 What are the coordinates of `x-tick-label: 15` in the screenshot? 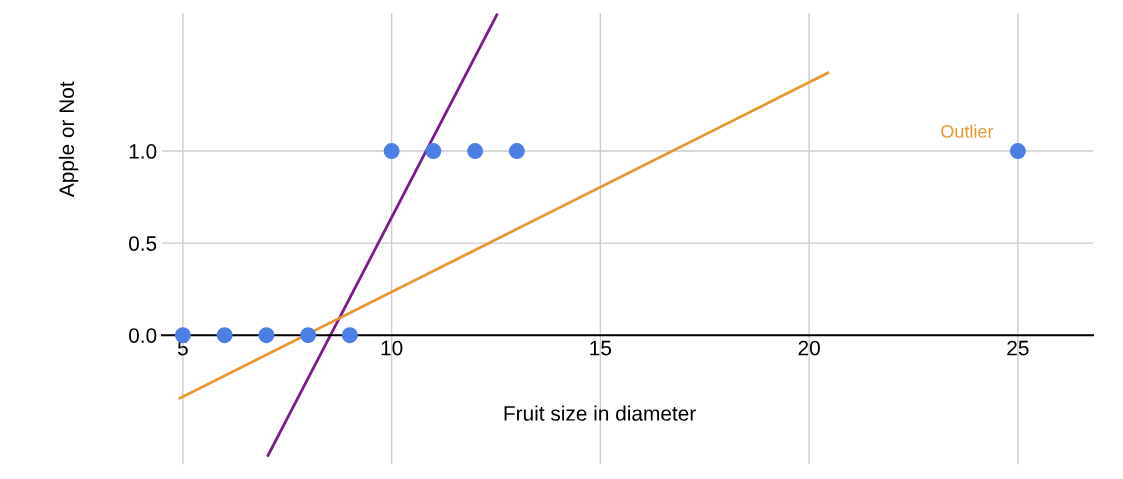 It's located at (601, 348).